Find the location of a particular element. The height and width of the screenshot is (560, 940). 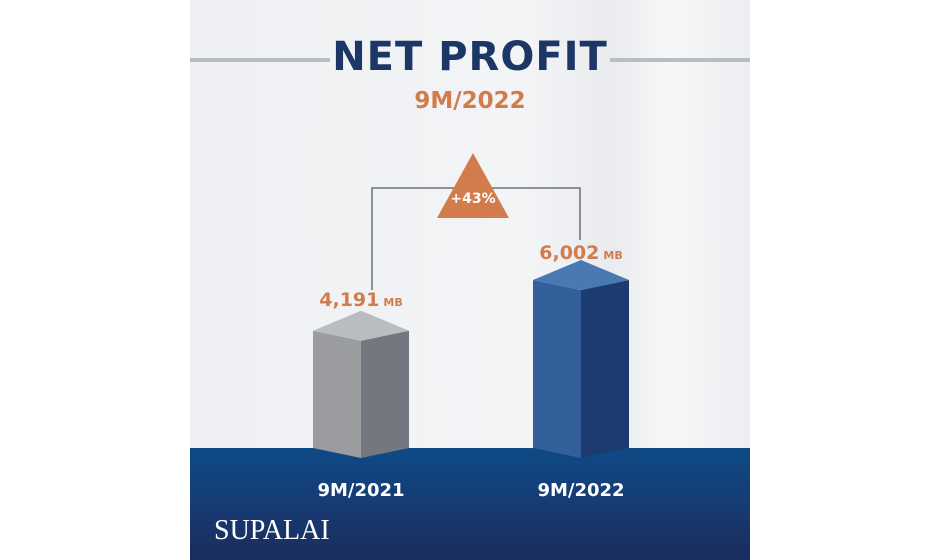

change-label: +43% is located at coordinates (473, 199).